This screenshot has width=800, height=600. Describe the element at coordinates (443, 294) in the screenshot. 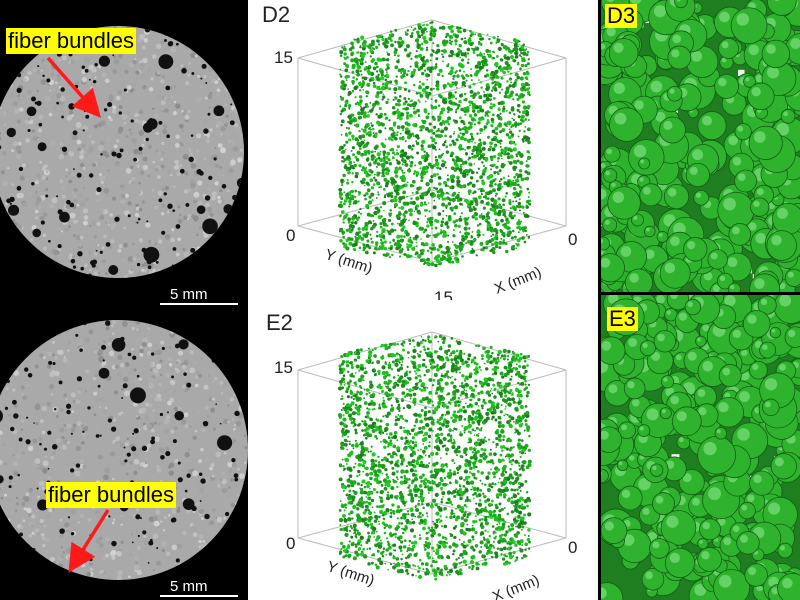

I see `x-max-tick-top: 15` at that location.